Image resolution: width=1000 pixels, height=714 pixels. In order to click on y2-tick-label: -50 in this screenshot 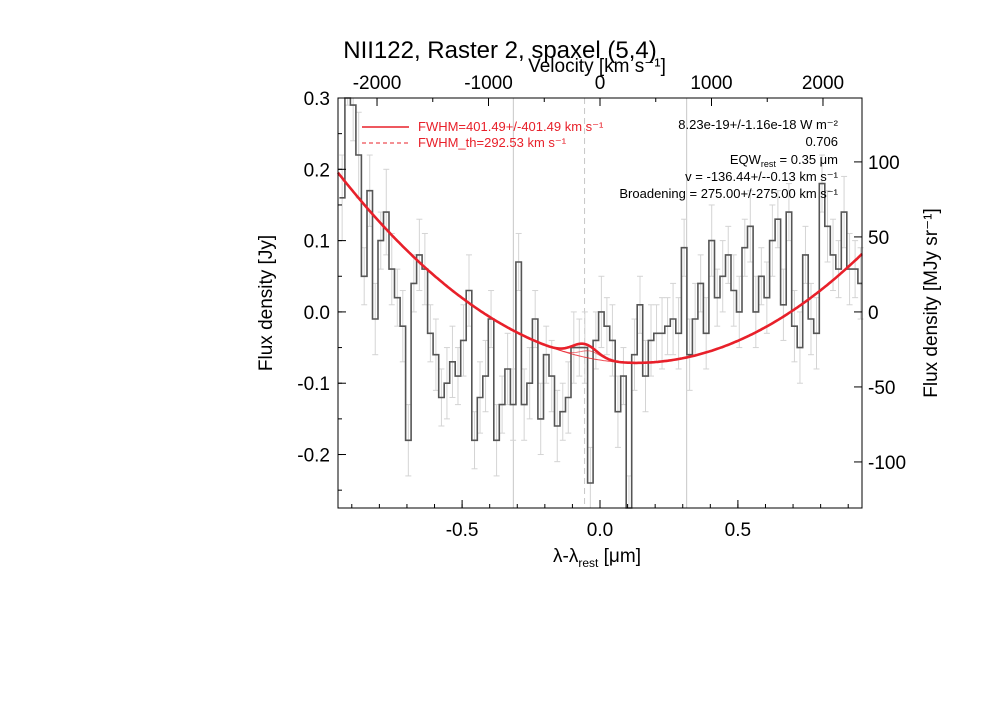, I will do `click(881, 388)`.